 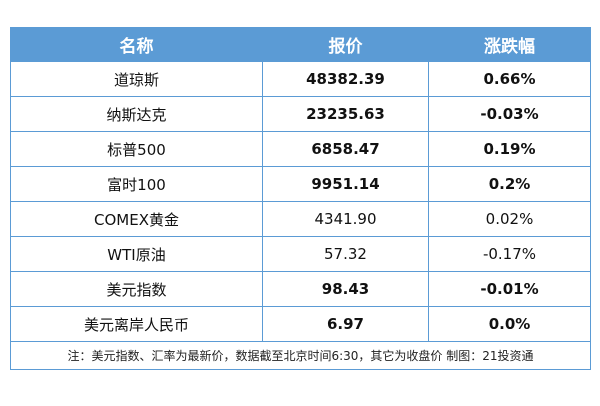 What do you see at coordinates (136, 219) in the screenshot?
I see `cell-name: COMEX黄金` at bounding box center [136, 219].